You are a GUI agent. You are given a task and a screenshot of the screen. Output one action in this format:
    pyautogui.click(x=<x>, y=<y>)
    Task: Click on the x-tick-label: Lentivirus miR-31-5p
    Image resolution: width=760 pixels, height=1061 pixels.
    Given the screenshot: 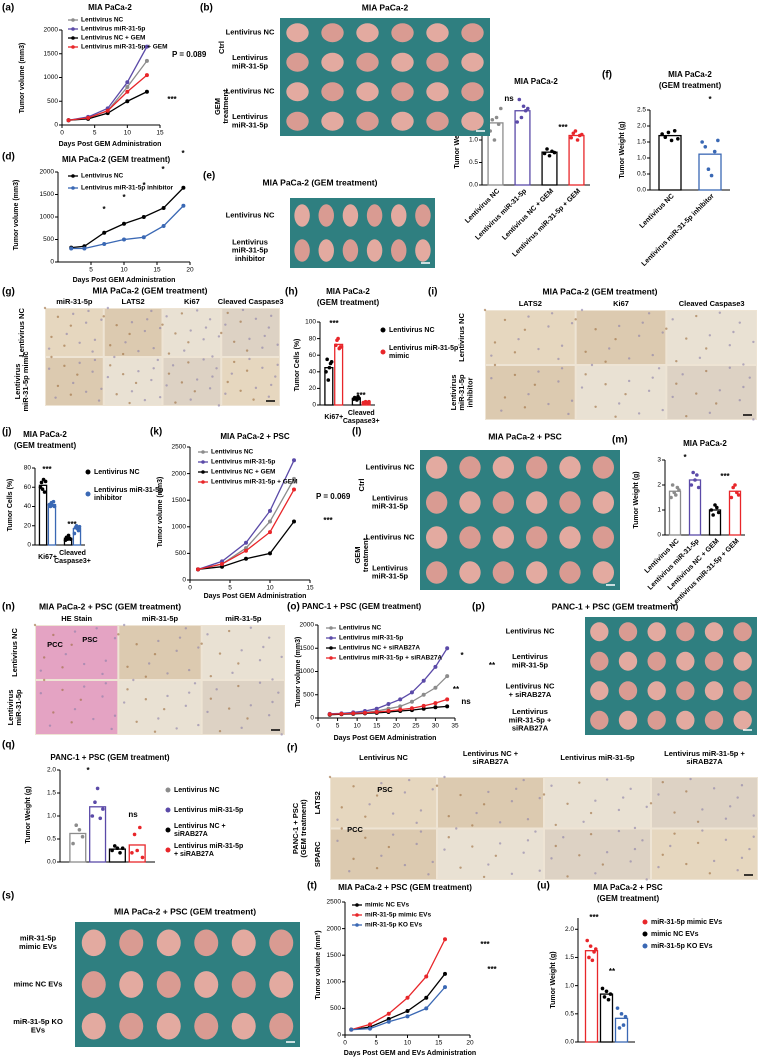 What is the action you would take?
    pyautogui.click(x=501, y=215)
    